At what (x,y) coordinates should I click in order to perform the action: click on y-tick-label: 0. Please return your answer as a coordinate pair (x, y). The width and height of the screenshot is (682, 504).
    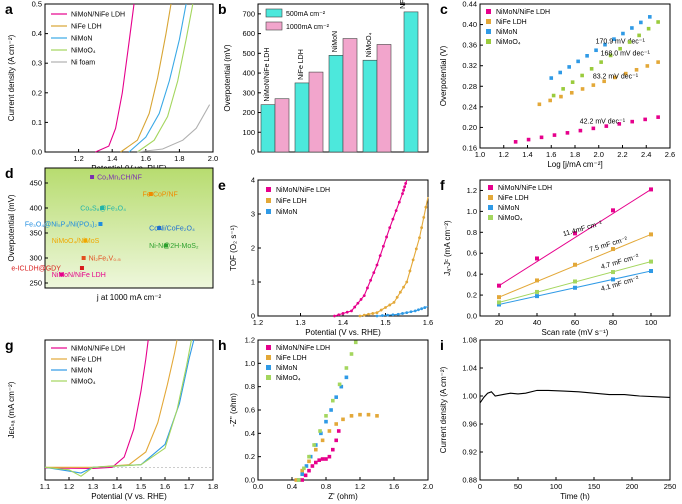
    Looking at the image, I should click on (253, 152).